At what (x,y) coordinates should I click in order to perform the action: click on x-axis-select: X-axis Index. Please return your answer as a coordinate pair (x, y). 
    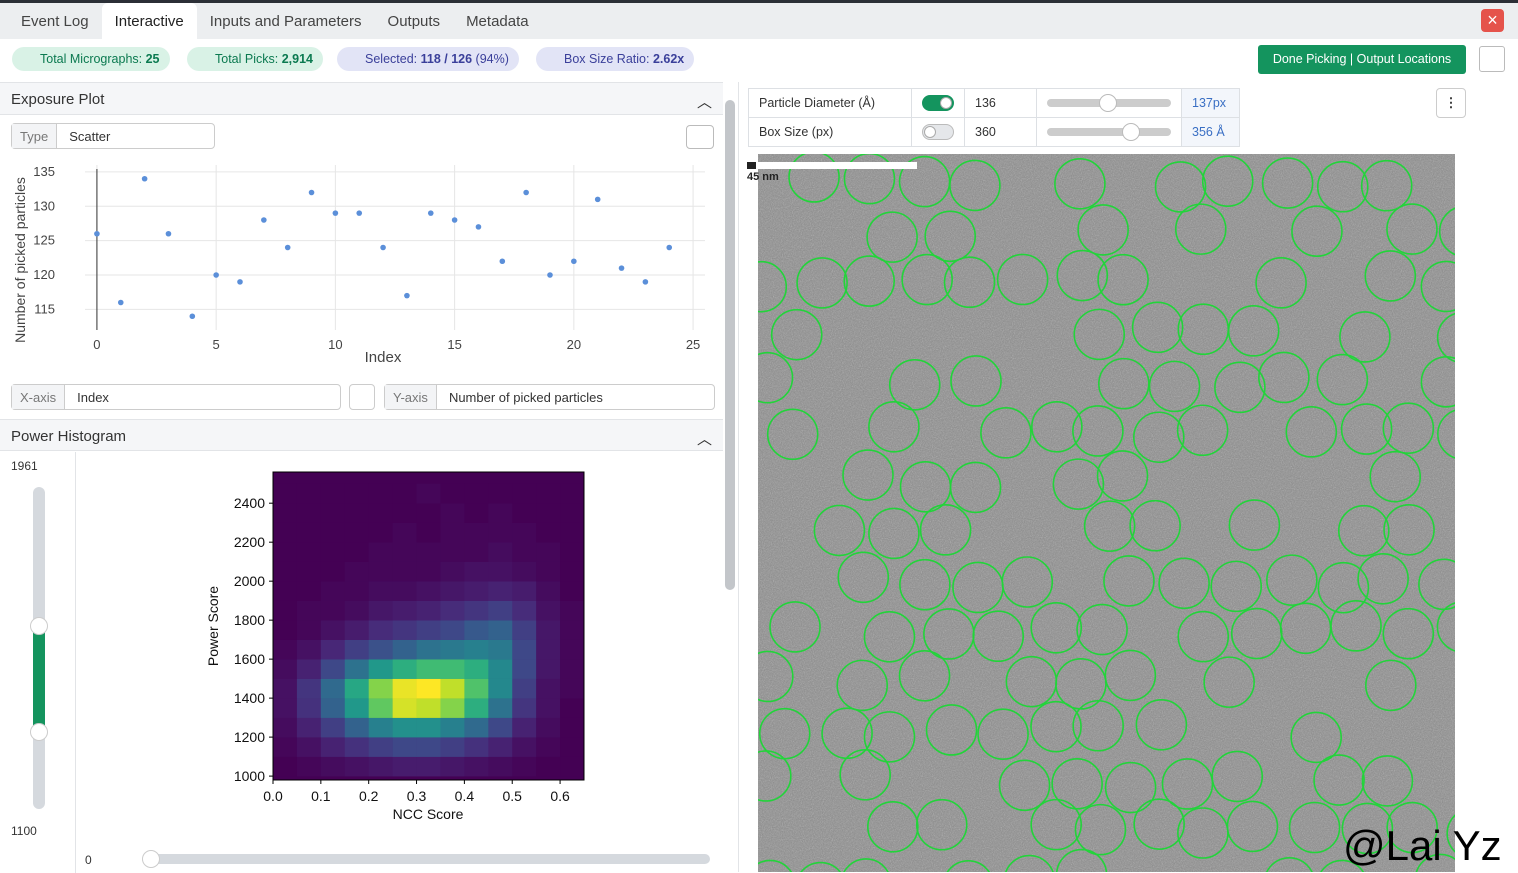
    Looking at the image, I should click on (176, 397).